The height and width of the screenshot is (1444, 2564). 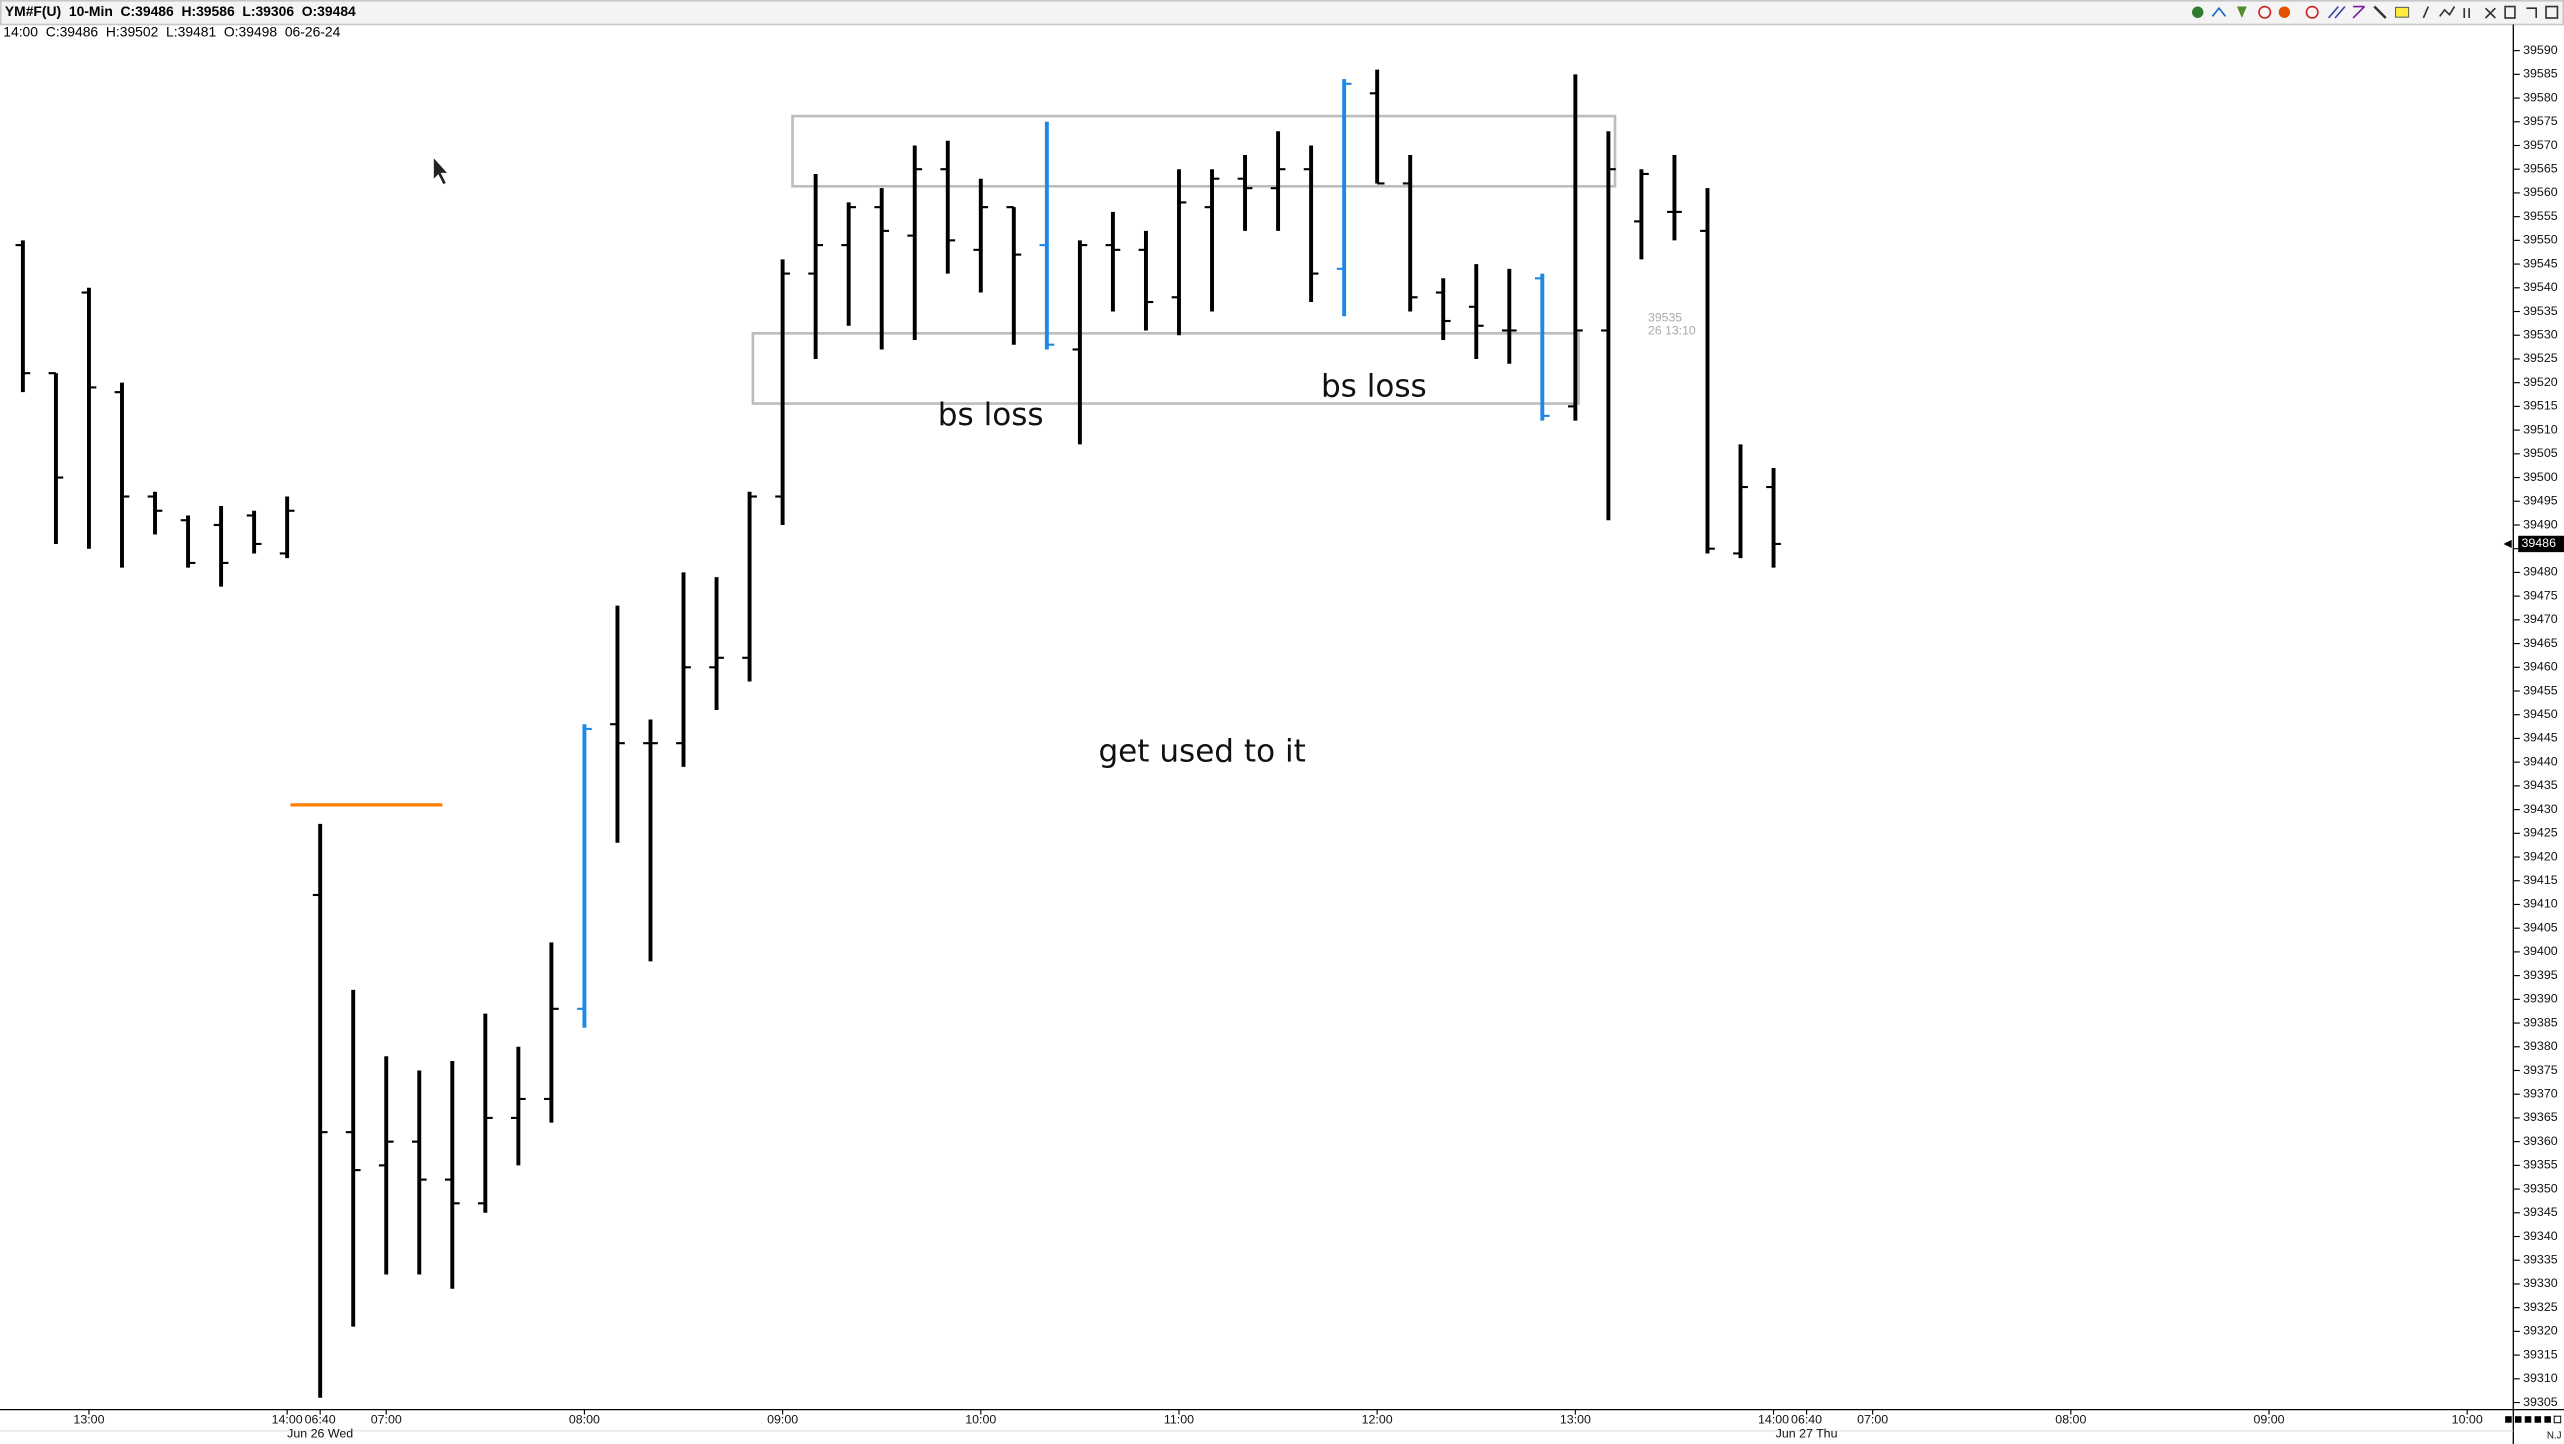 I want to click on y-tick-label: 39415, so click(x=2540, y=880).